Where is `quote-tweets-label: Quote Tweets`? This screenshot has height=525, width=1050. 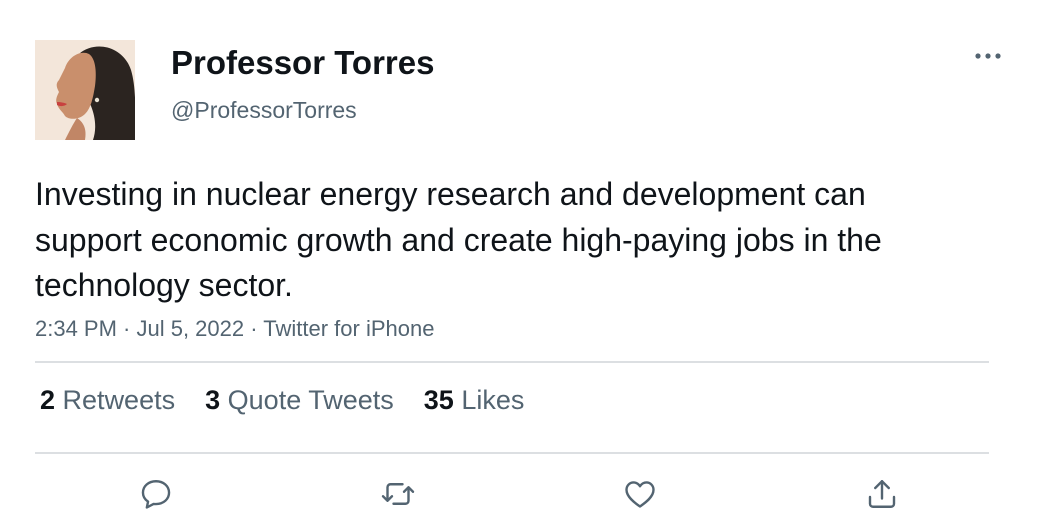 quote-tweets-label: Quote Tweets is located at coordinates (310, 400).